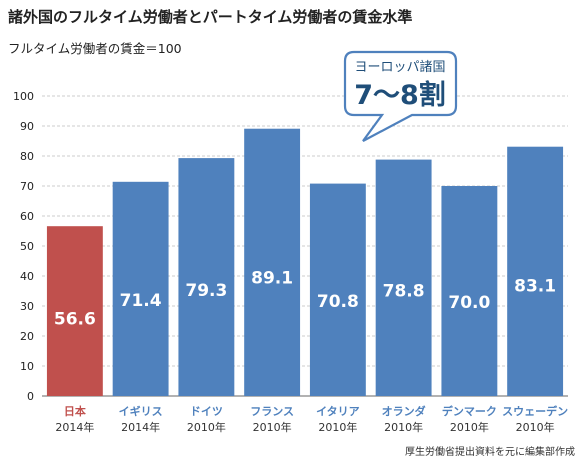 The width and height of the screenshot is (583, 466). Describe the element at coordinates (75, 320) in the screenshot. I see `bar-value-label: 56.6` at that location.